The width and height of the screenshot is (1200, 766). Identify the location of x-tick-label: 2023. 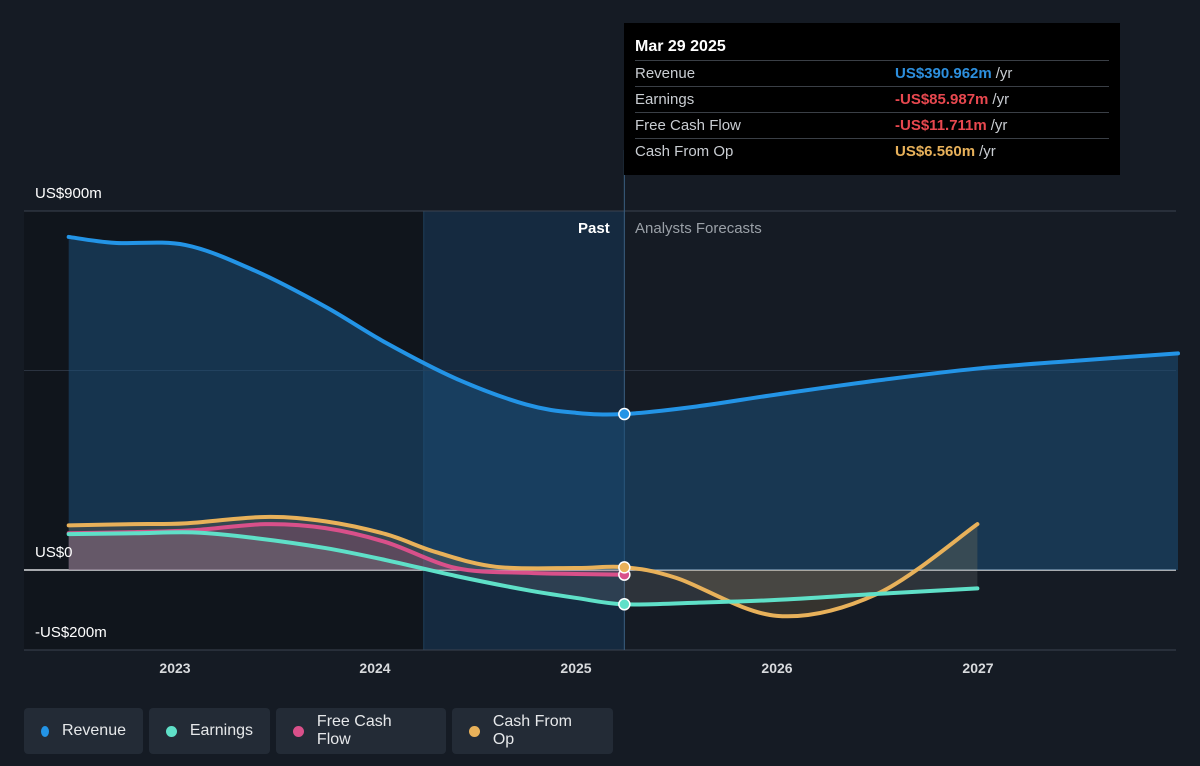
(175, 668).